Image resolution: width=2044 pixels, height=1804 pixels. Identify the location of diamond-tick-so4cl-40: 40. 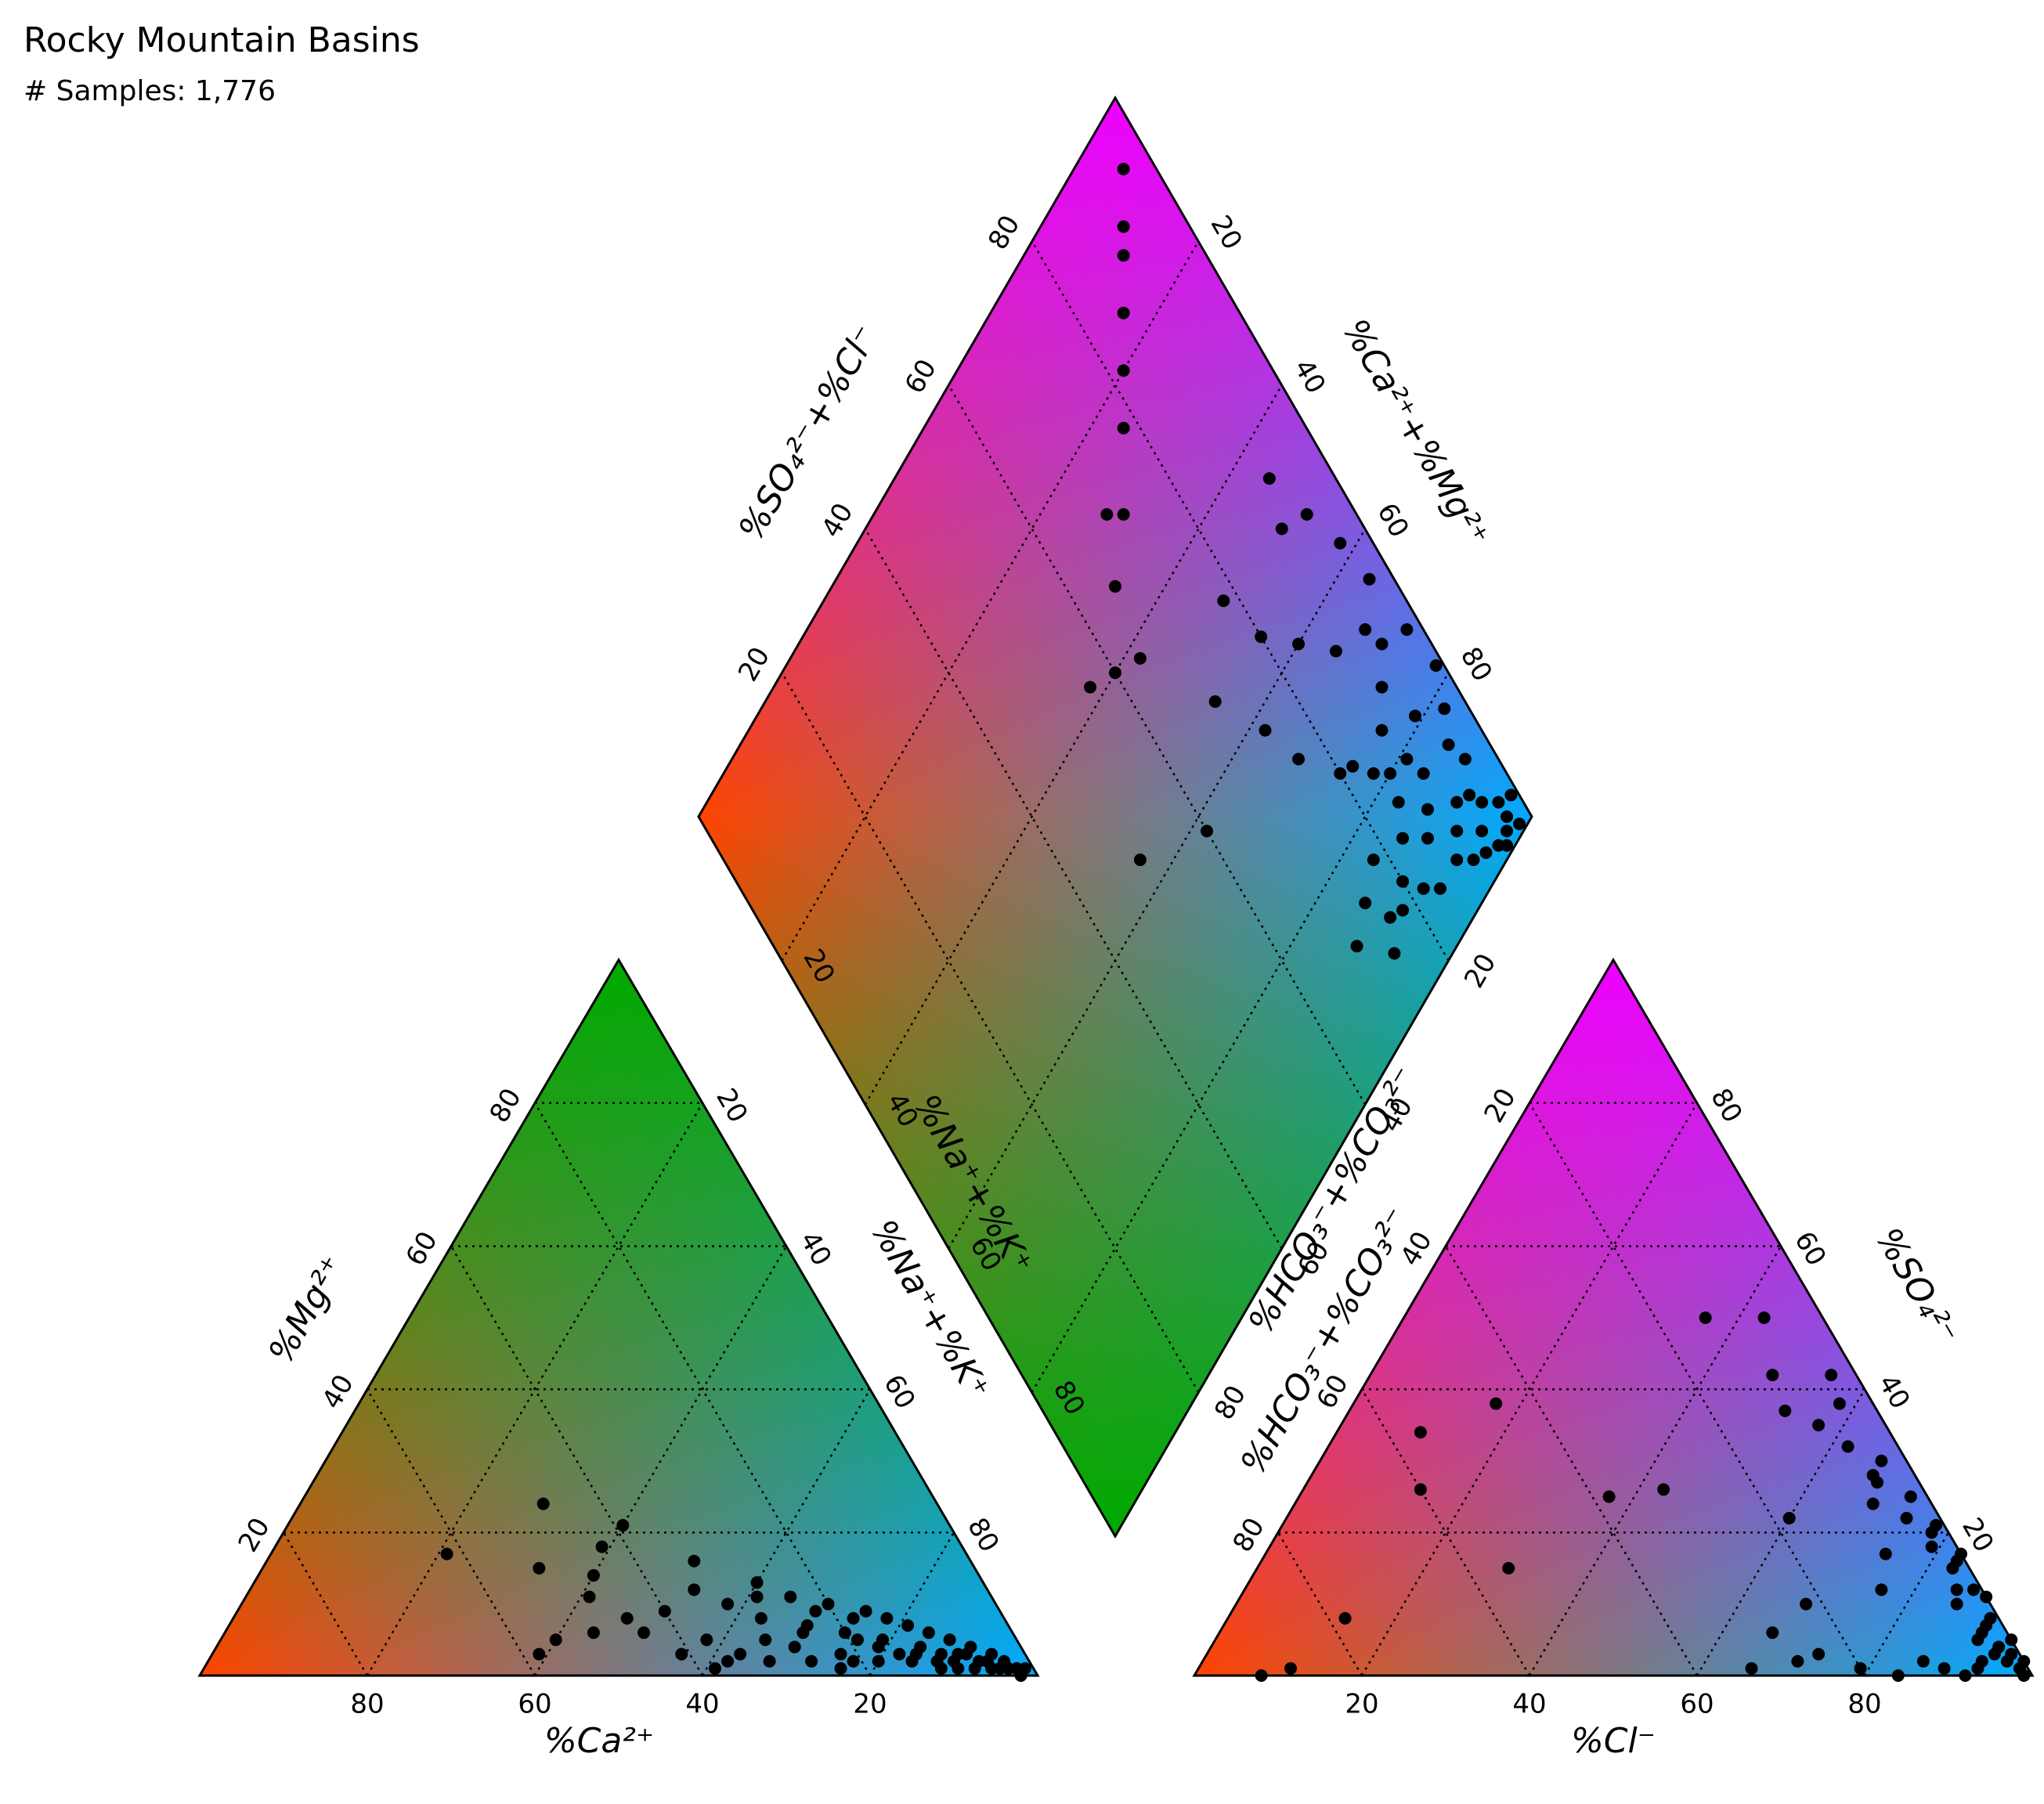
(837, 520).